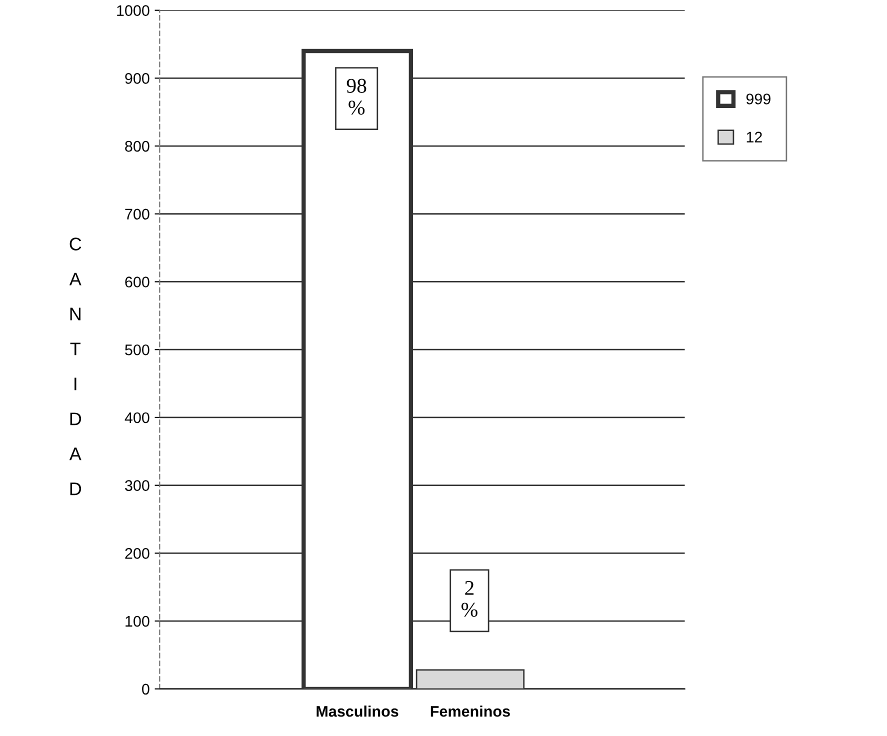  I want to click on y-tick-label: 900, so click(137, 78).